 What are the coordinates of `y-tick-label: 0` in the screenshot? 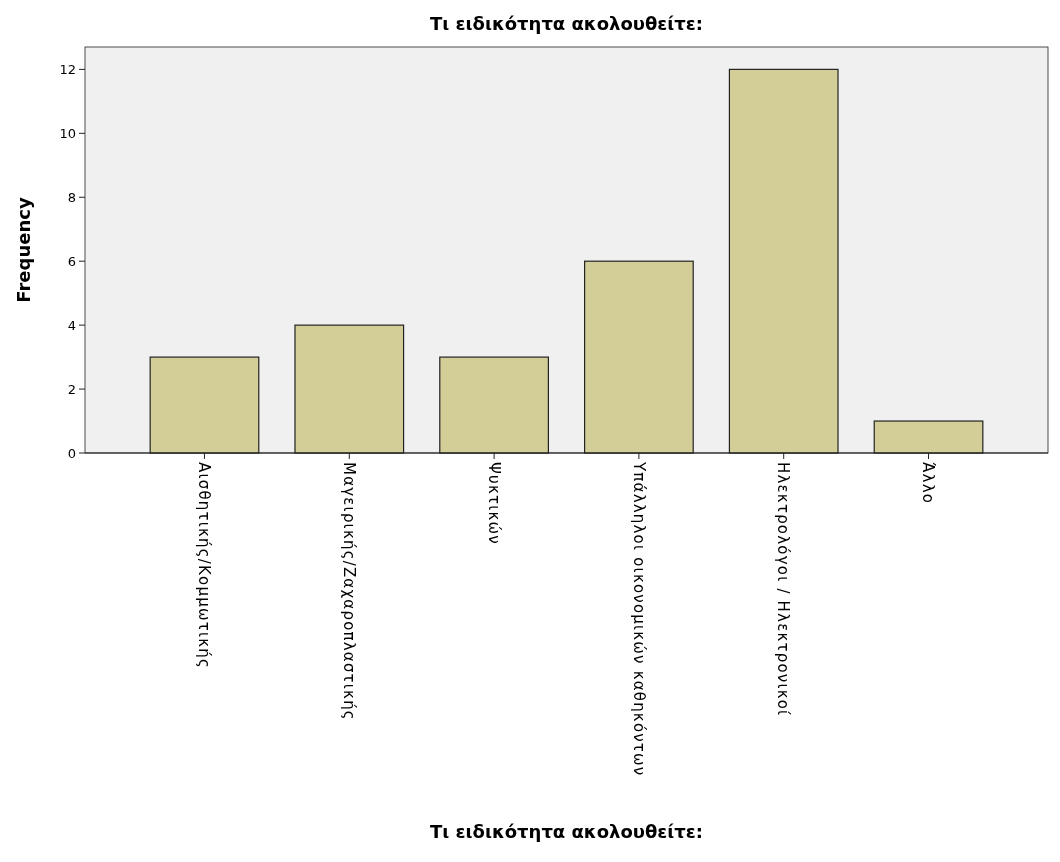 It's located at (71, 453).